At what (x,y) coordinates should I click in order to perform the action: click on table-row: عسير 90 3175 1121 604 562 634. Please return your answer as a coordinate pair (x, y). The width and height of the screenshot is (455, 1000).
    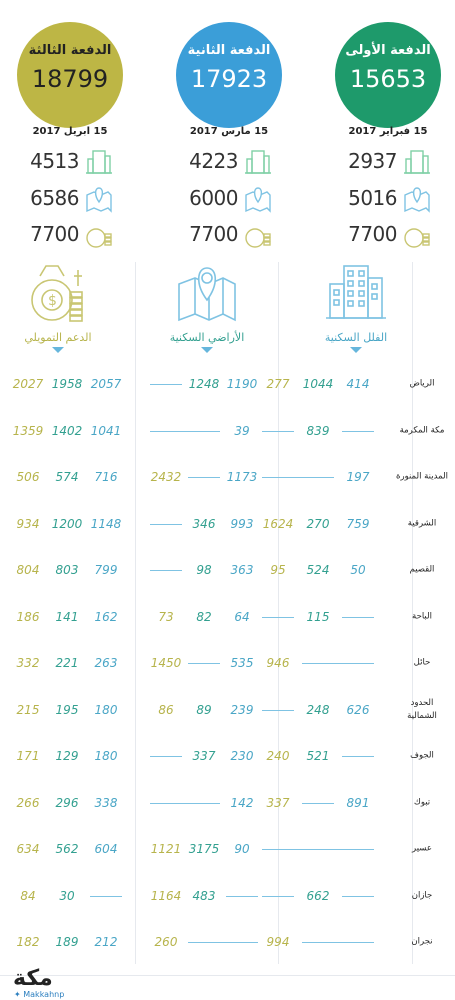
    Looking at the image, I should click on (227, 849).